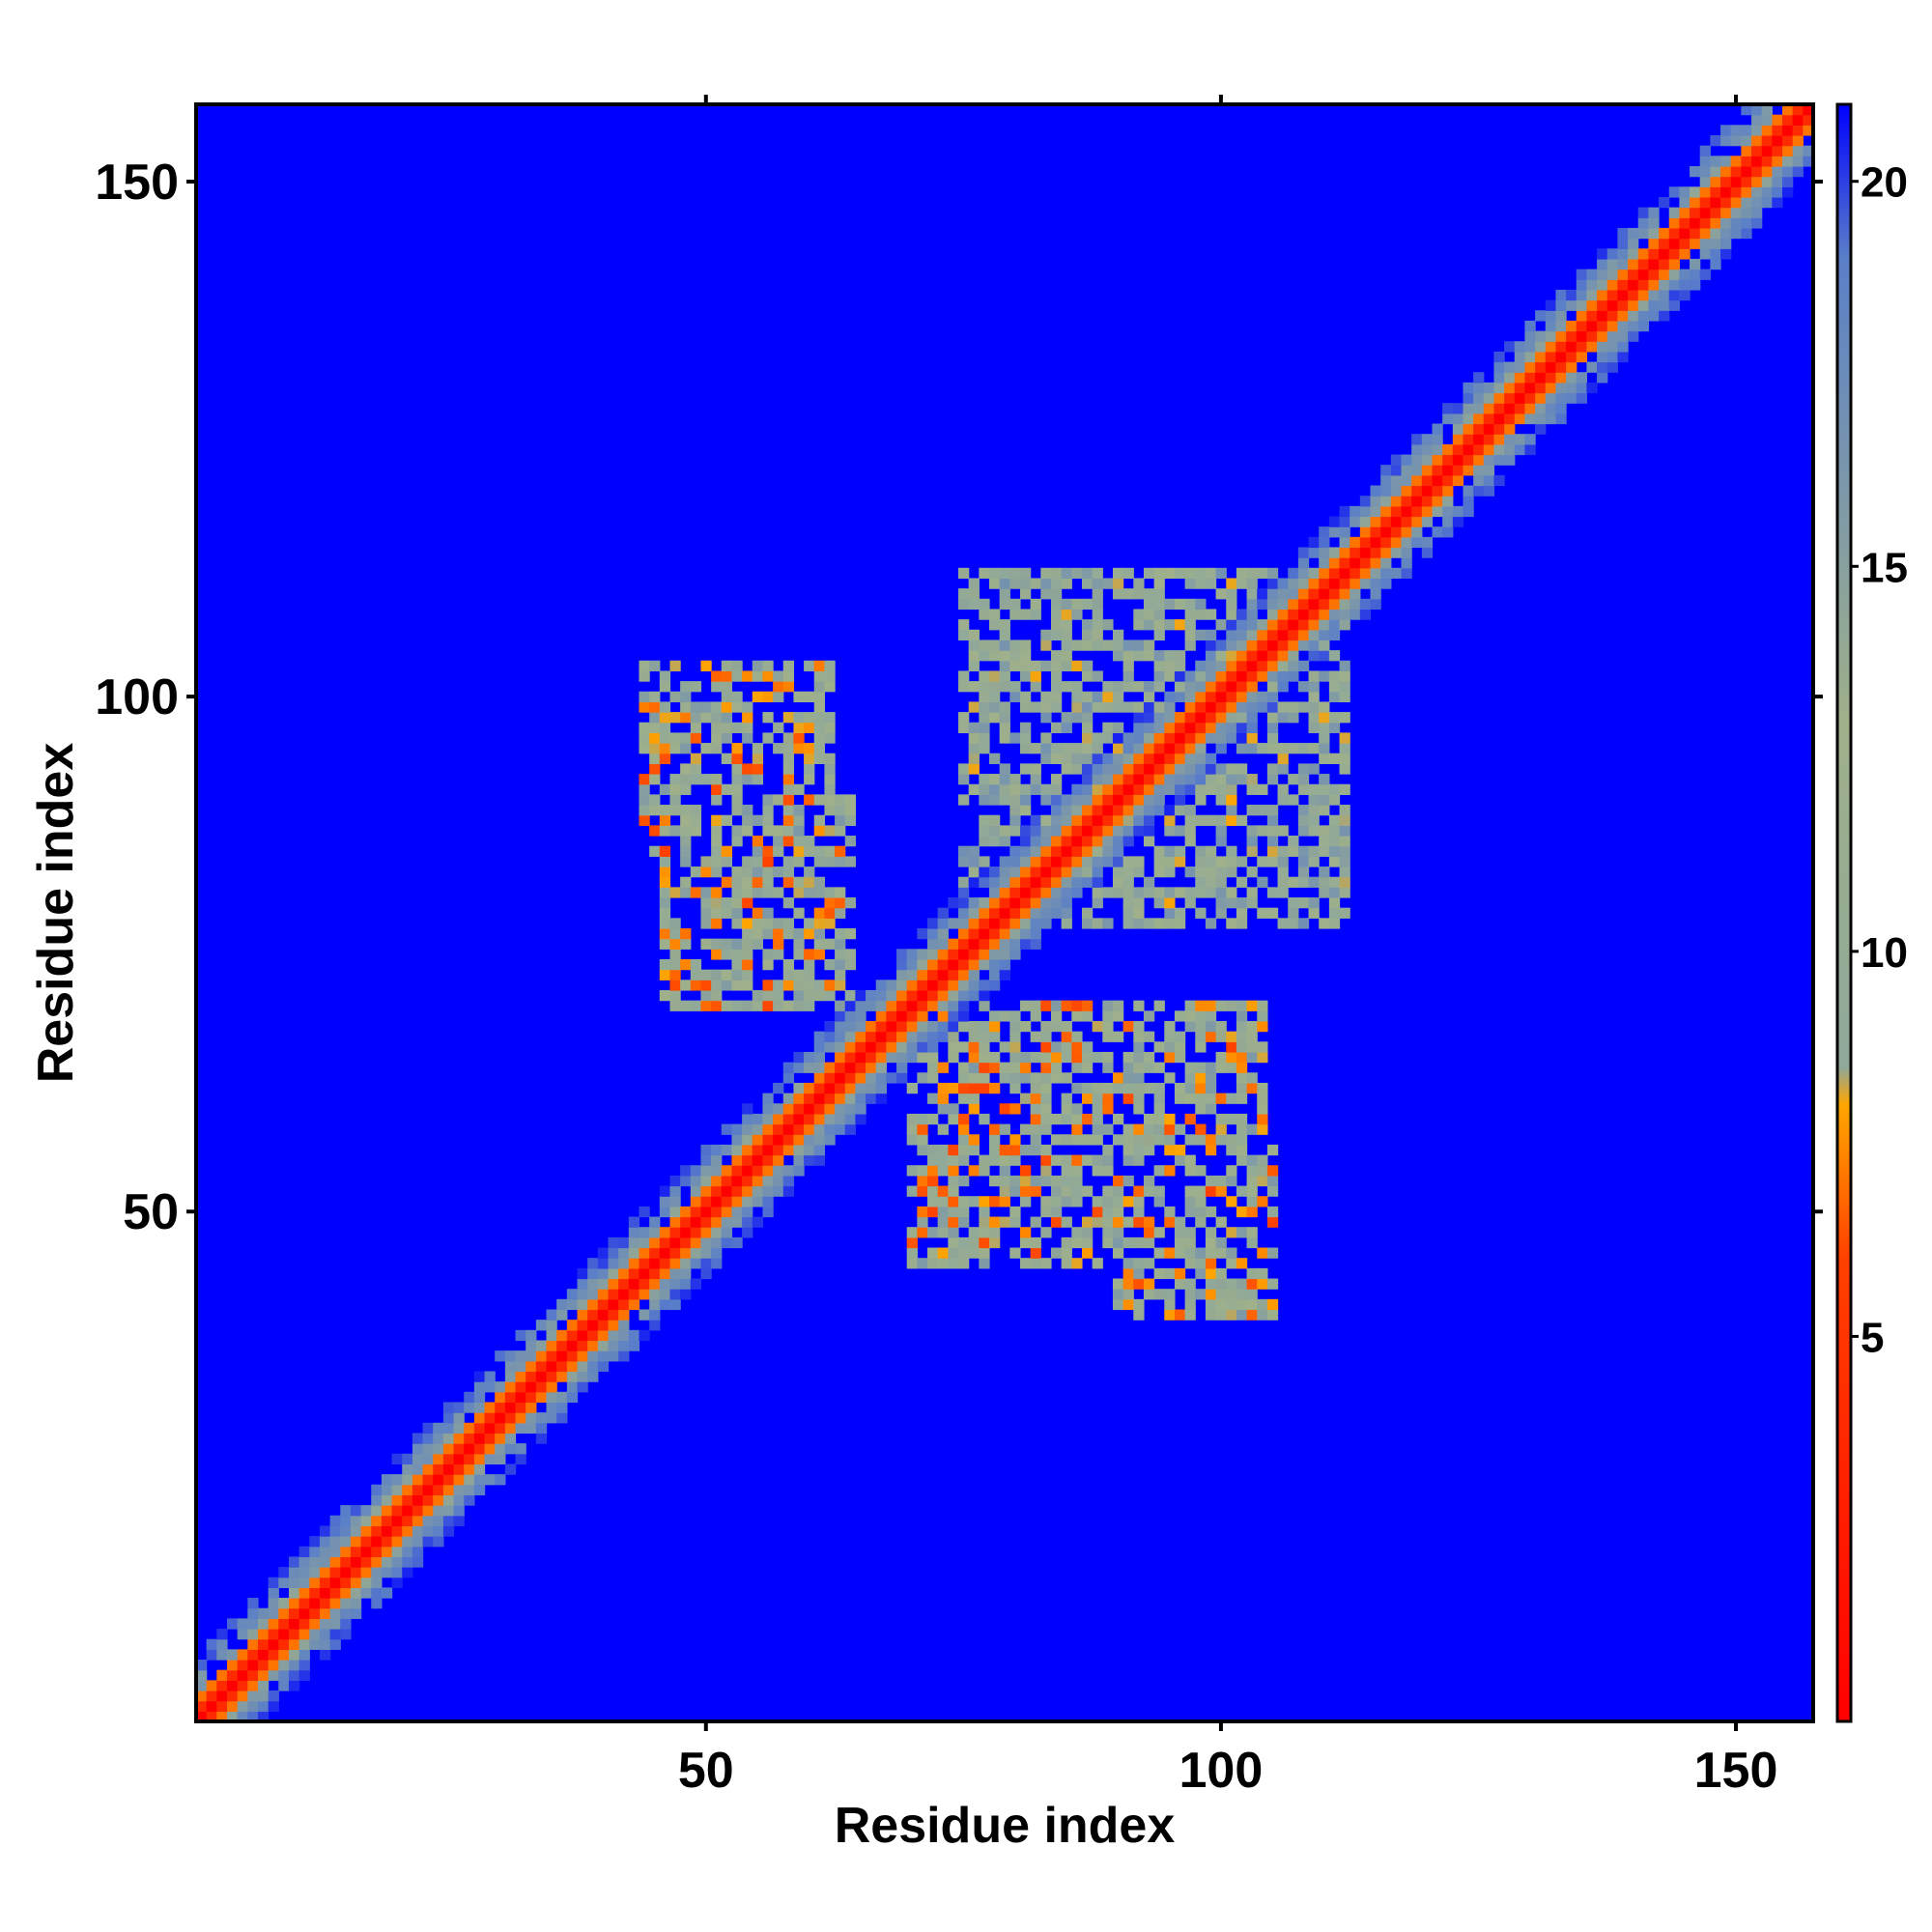  What do you see at coordinates (1221, 1771) in the screenshot?
I see `x-tick-label: 100` at bounding box center [1221, 1771].